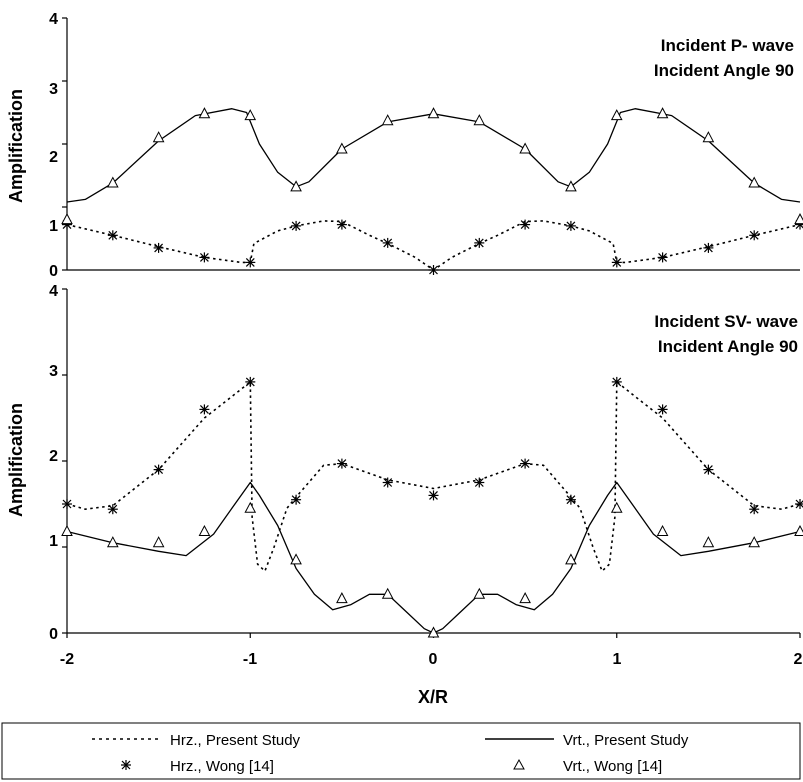  Describe the element at coordinates (433, 697) in the screenshot. I see `x-axis-label: X/R` at that location.